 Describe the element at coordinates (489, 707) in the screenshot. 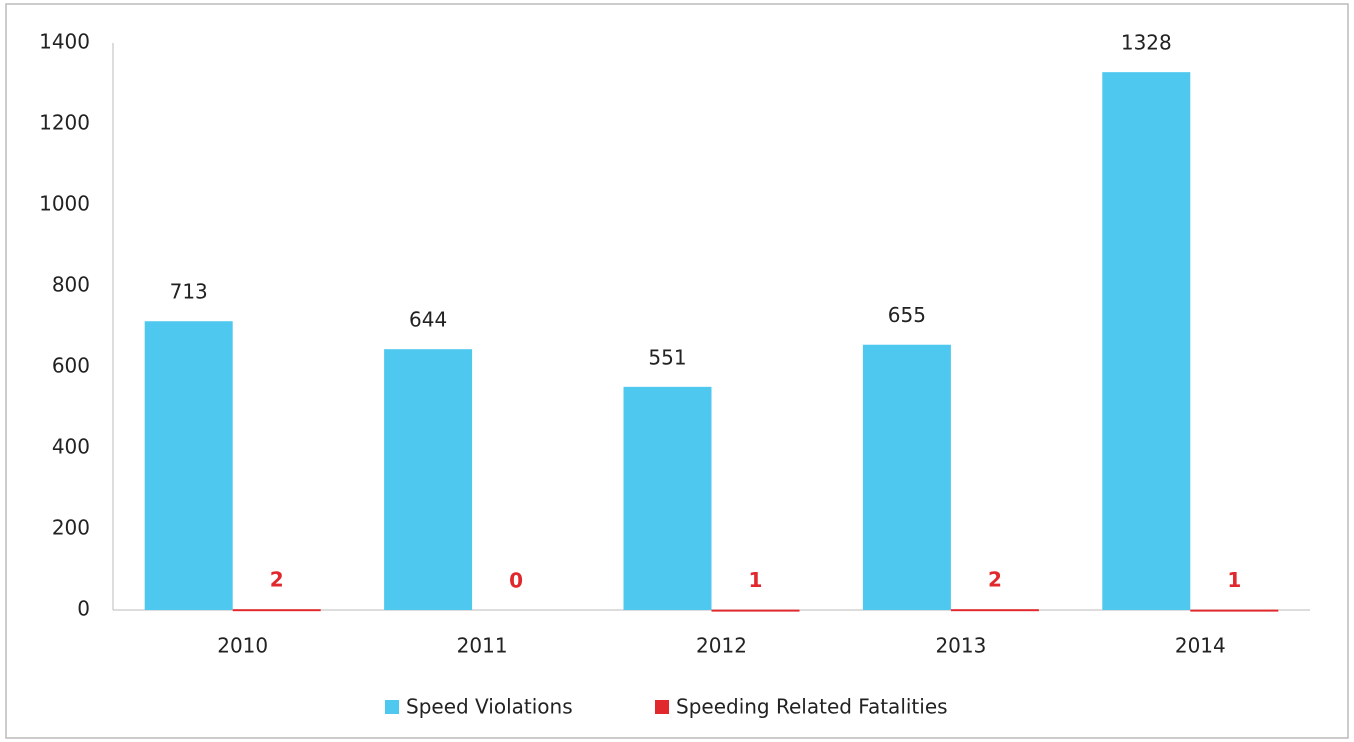

I see `legend-label: Speed Violations` at that location.